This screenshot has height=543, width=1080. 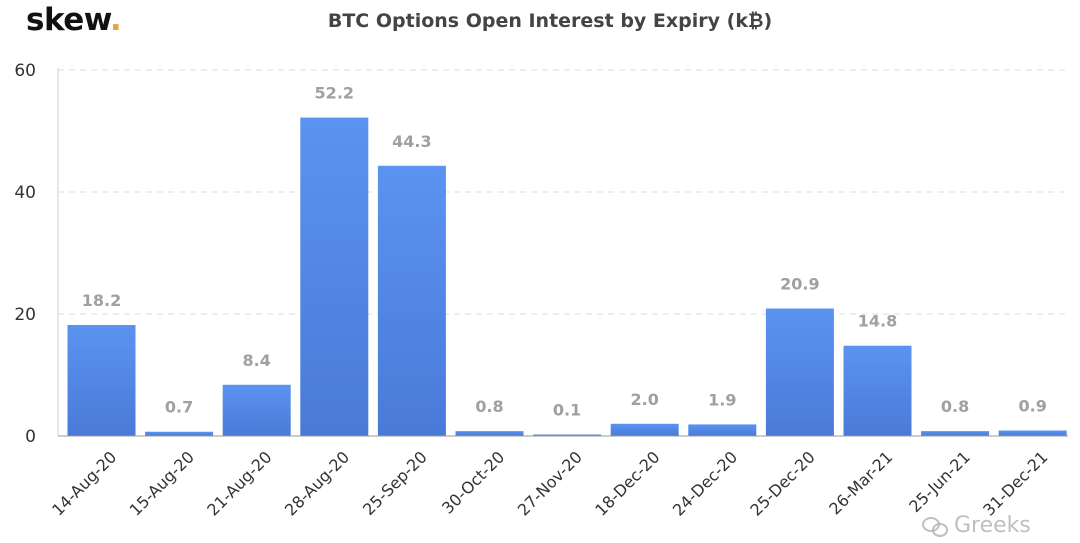 I want to click on x-tick-label: 21-Aug-20, so click(x=239, y=483).